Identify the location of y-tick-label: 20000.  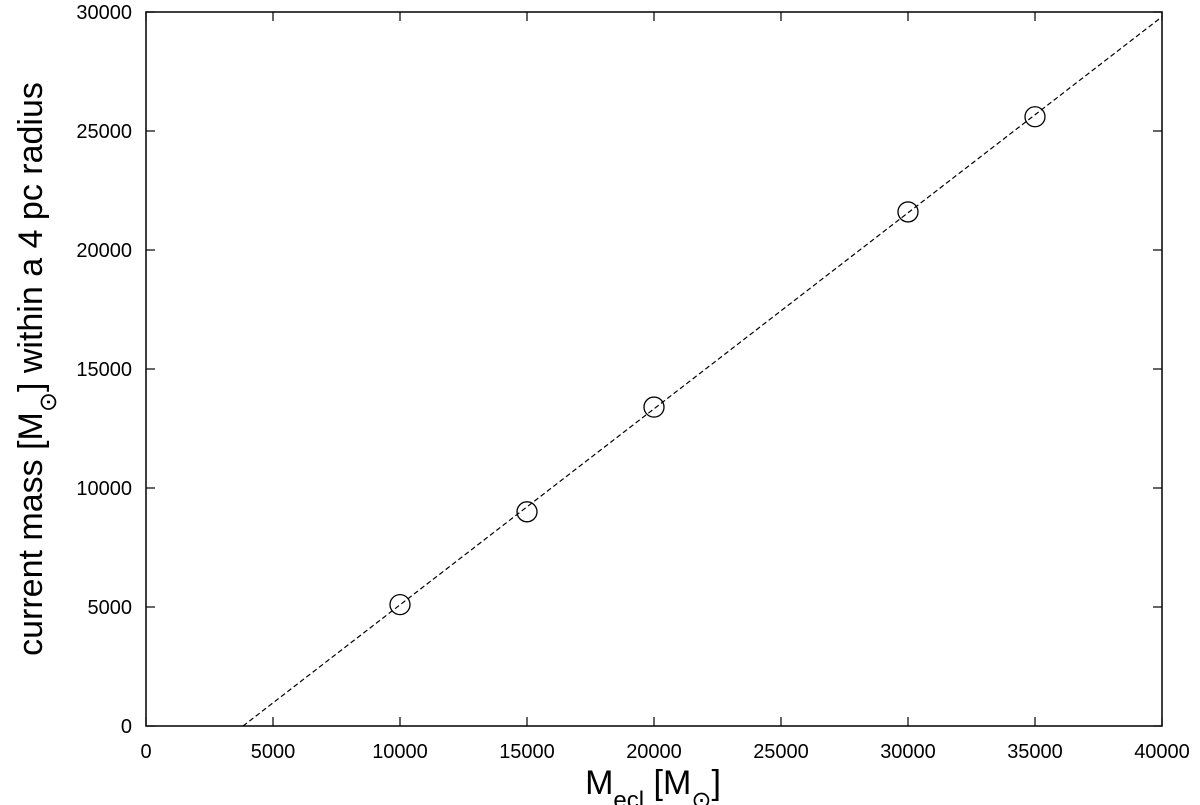
(104, 251).